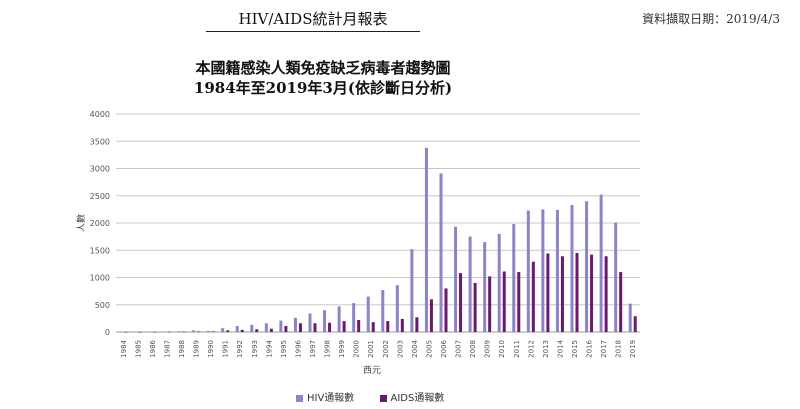  Describe the element at coordinates (299, 398) in the screenshot. I see `legend-swatch-hiv` at that location.